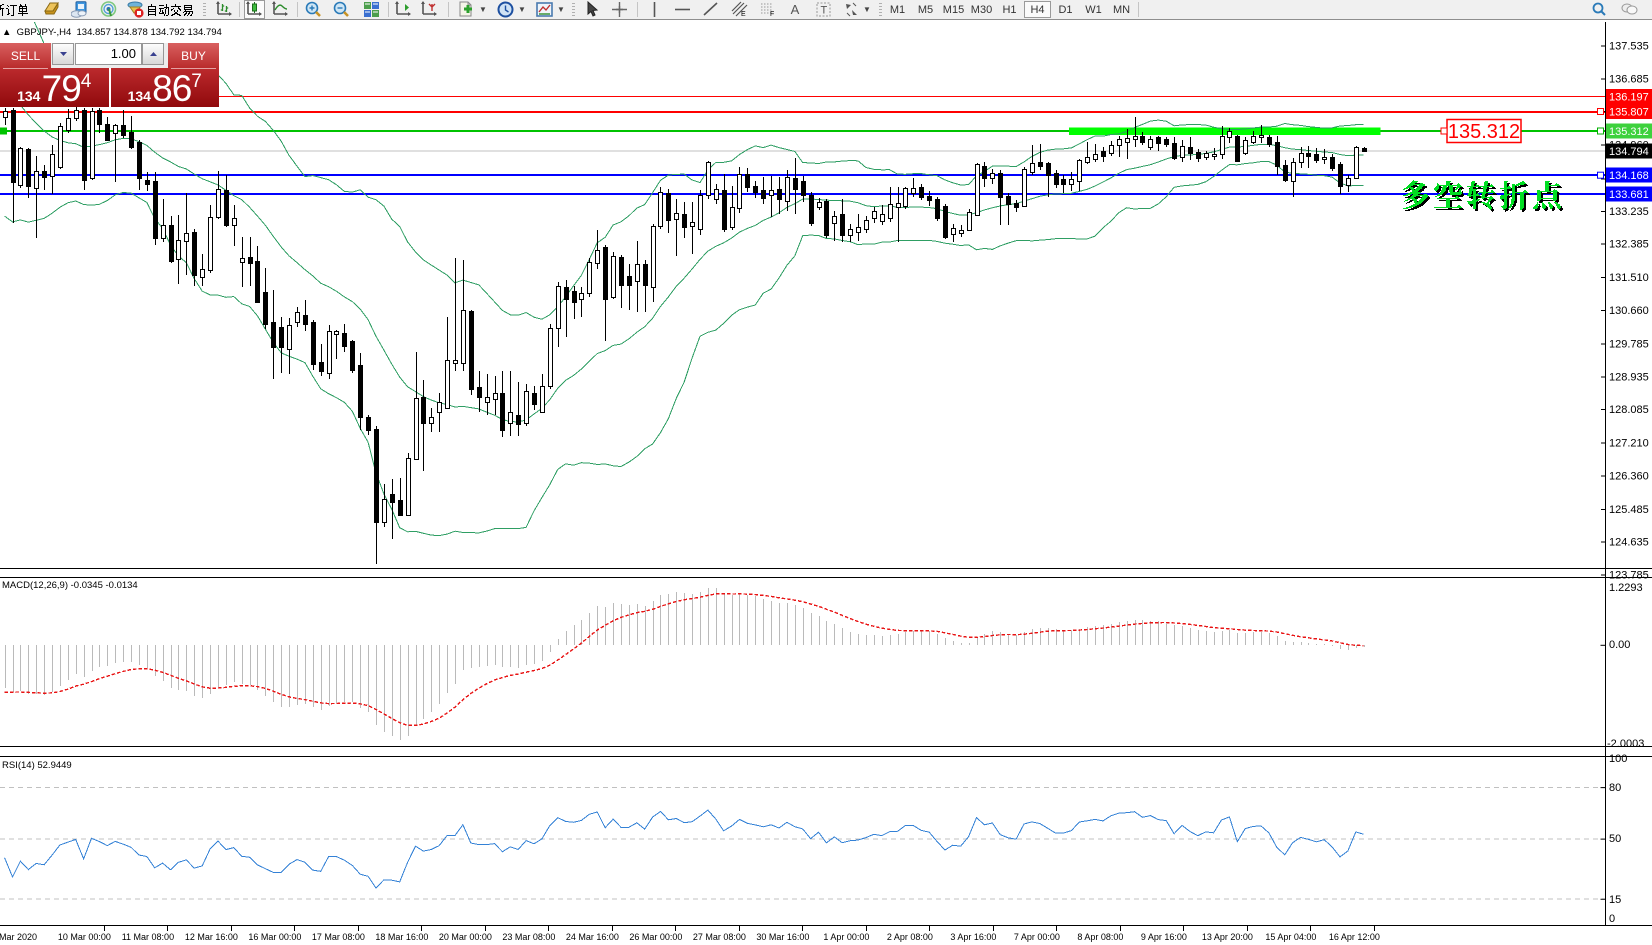 The height and width of the screenshot is (945, 1652). What do you see at coordinates (1164, 937) in the screenshot?
I see `svg-text: 9 Apr 16:00` at bounding box center [1164, 937].